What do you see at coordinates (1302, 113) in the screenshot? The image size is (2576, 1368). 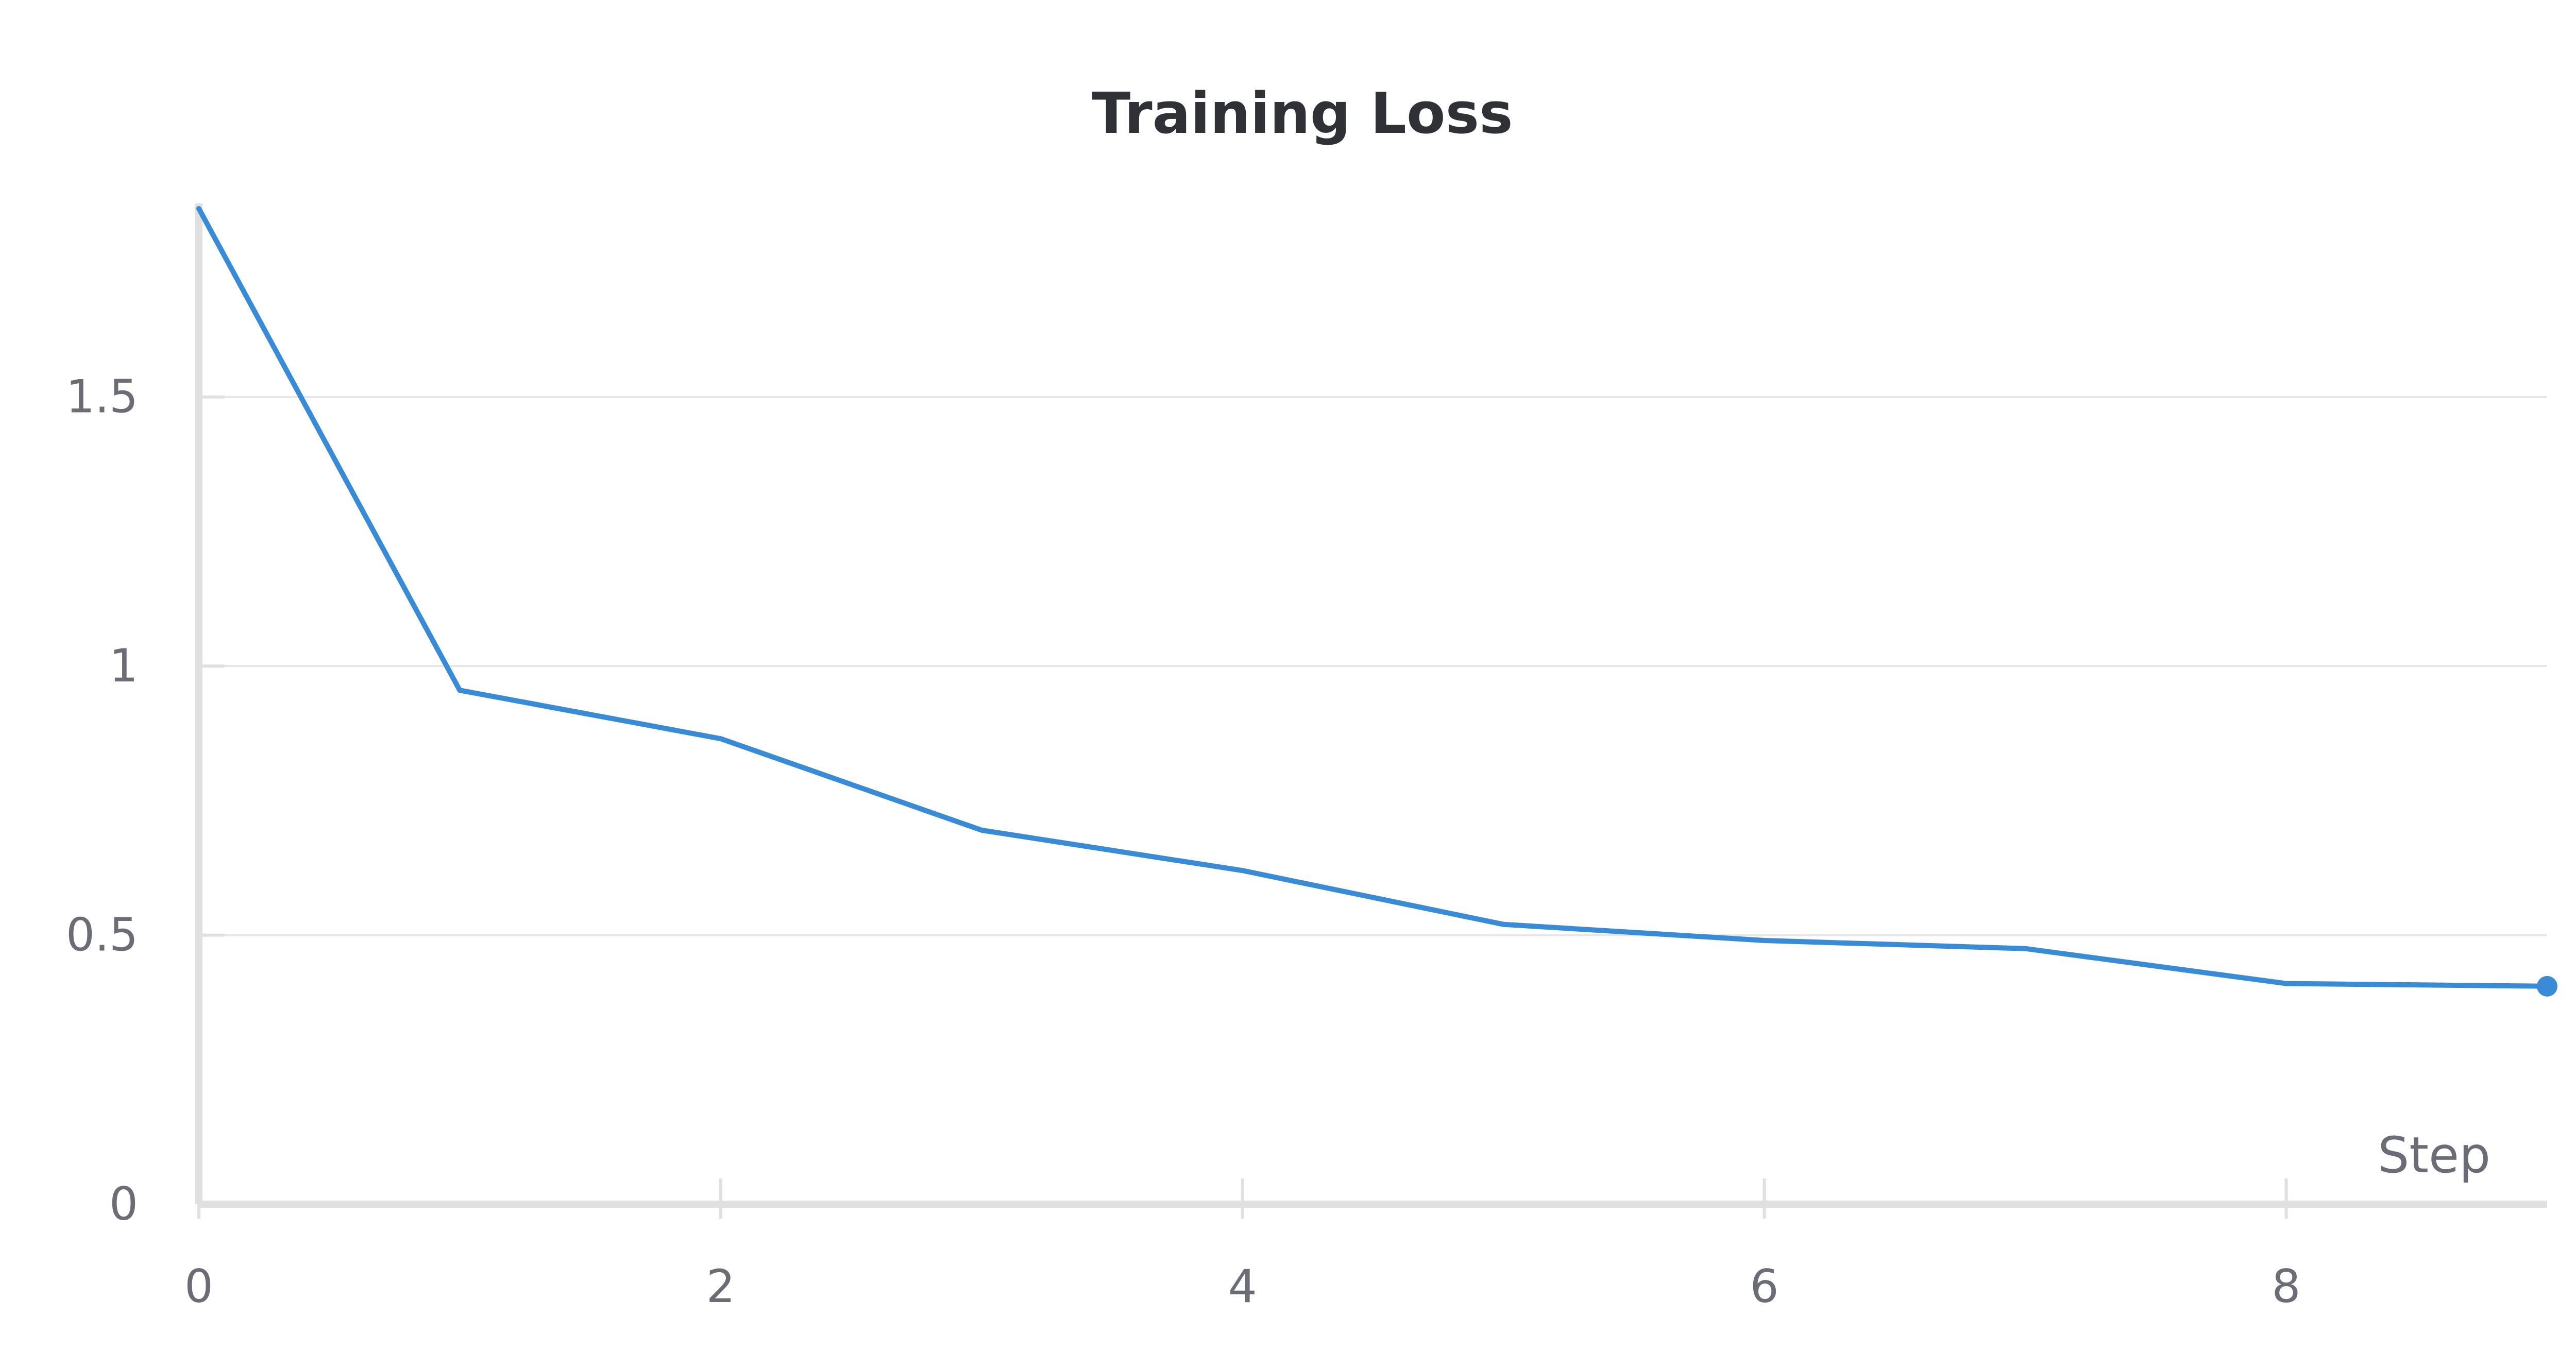 I see `chart-title: Training Loss` at bounding box center [1302, 113].